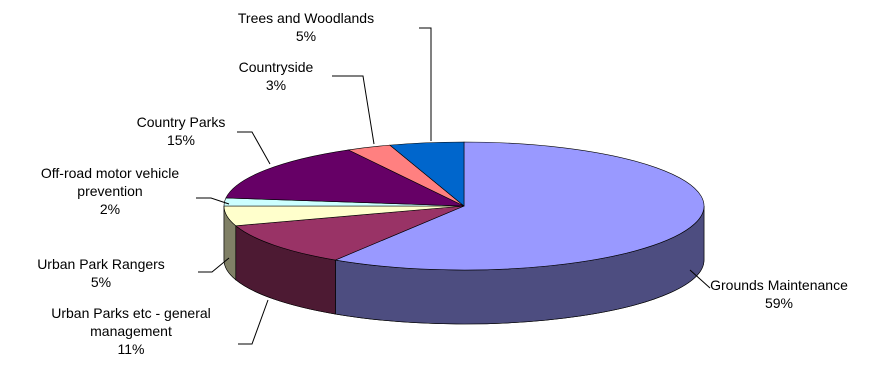 The image size is (882, 369). I want to click on pie-slice-trees-and-woodlands, so click(427, 174).